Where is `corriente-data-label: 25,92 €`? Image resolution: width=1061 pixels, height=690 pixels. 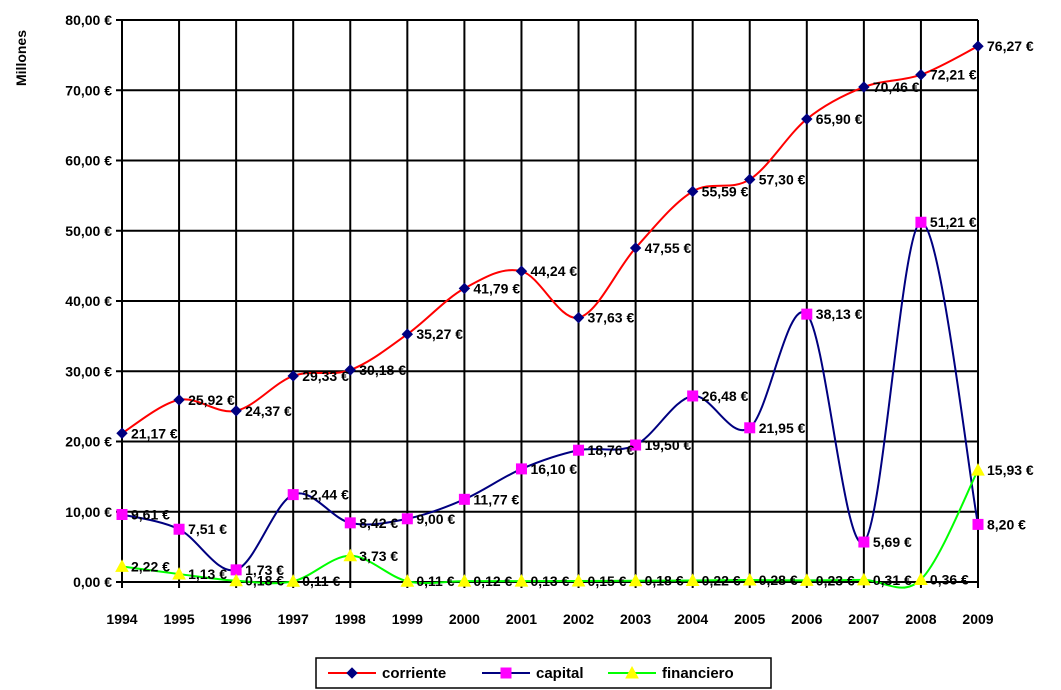
corriente-data-label: 25,92 € is located at coordinates (211, 400).